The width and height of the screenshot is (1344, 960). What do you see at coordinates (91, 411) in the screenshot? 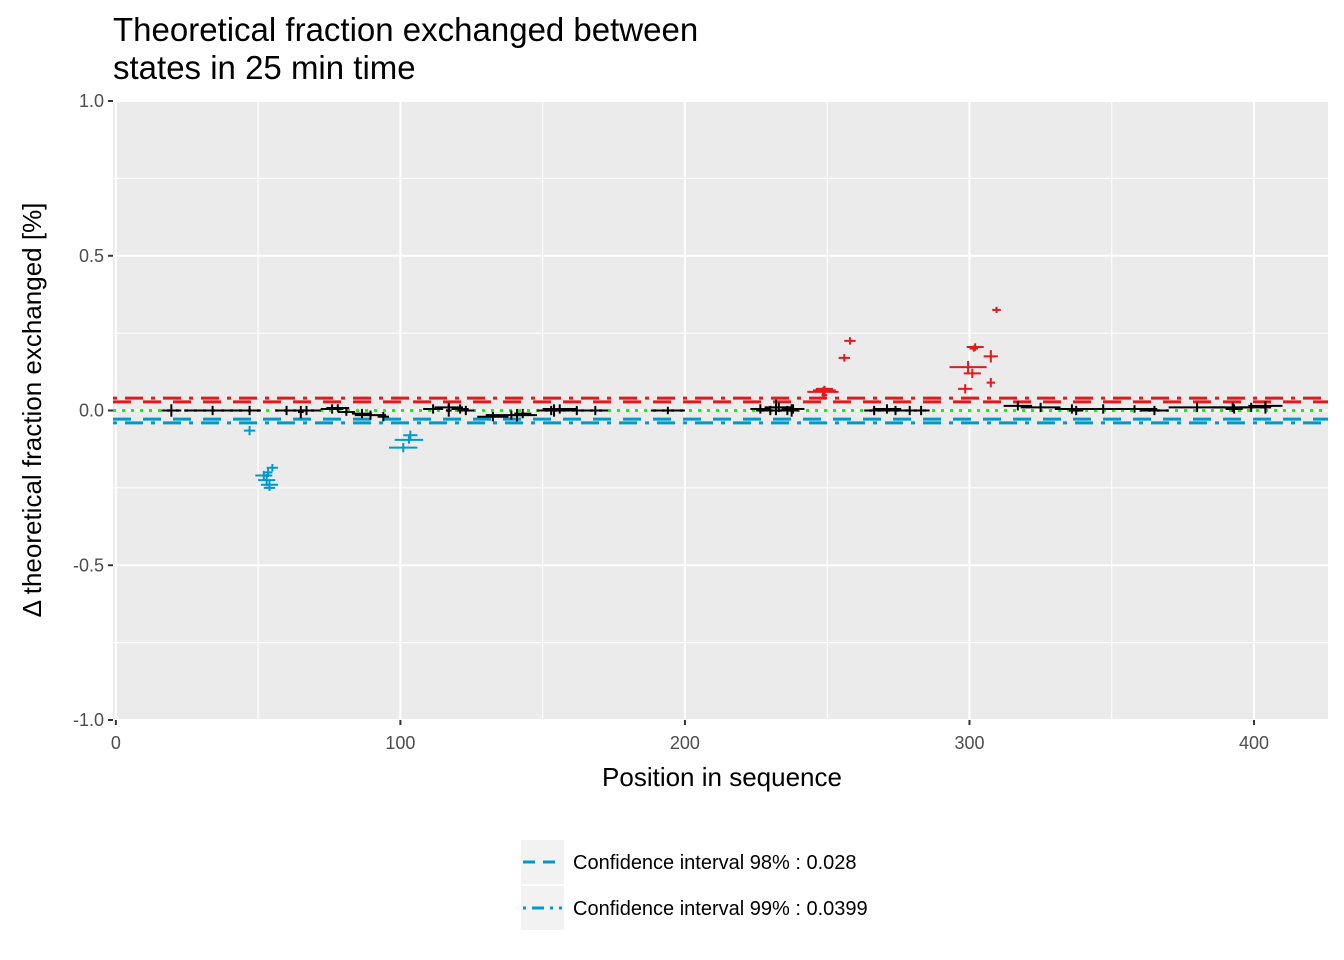
I see `y-tick-label: 0.0` at bounding box center [91, 411].